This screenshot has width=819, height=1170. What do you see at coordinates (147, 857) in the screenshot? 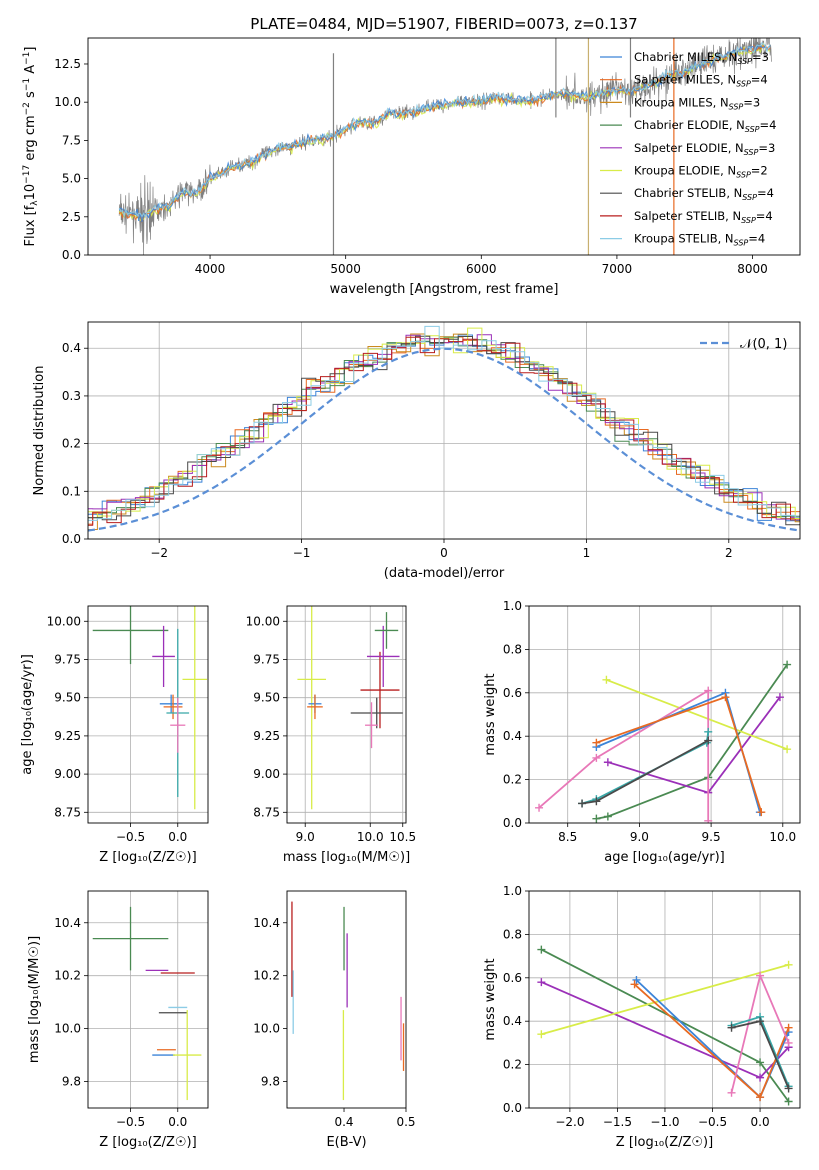
I see `x-axis-label: Z [log₁₀(Z/Z☉)]` at bounding box center [147, 857].